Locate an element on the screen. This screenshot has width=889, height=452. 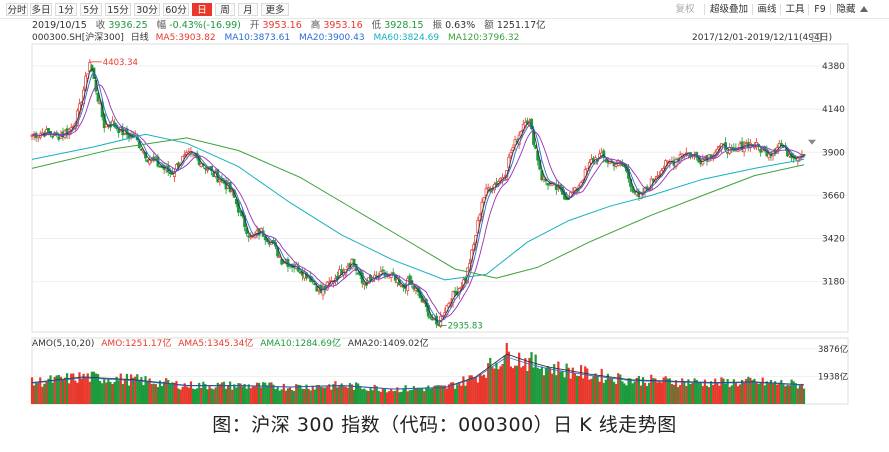
f9-button: F9 is located at coordinates (820, 9).